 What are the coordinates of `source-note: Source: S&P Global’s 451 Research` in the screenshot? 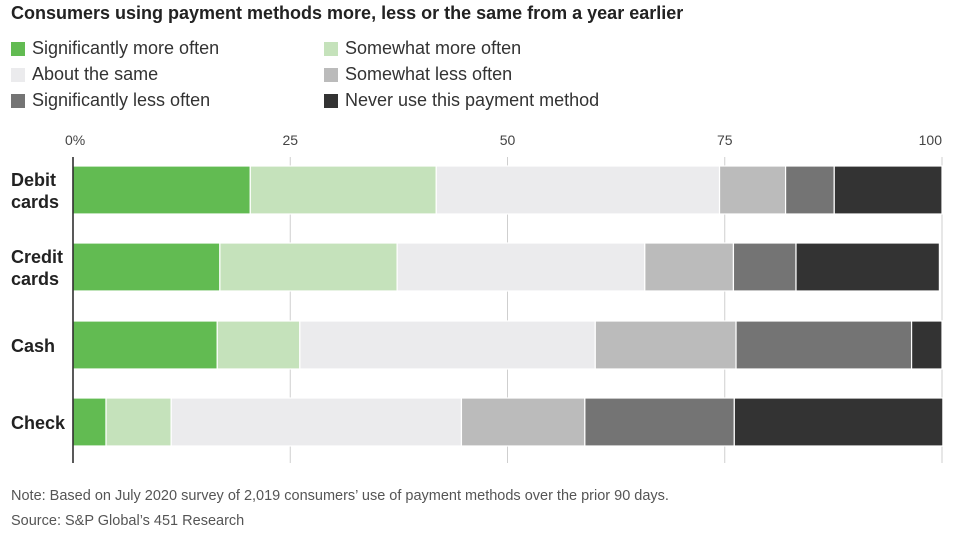 It's located at (128, 521).